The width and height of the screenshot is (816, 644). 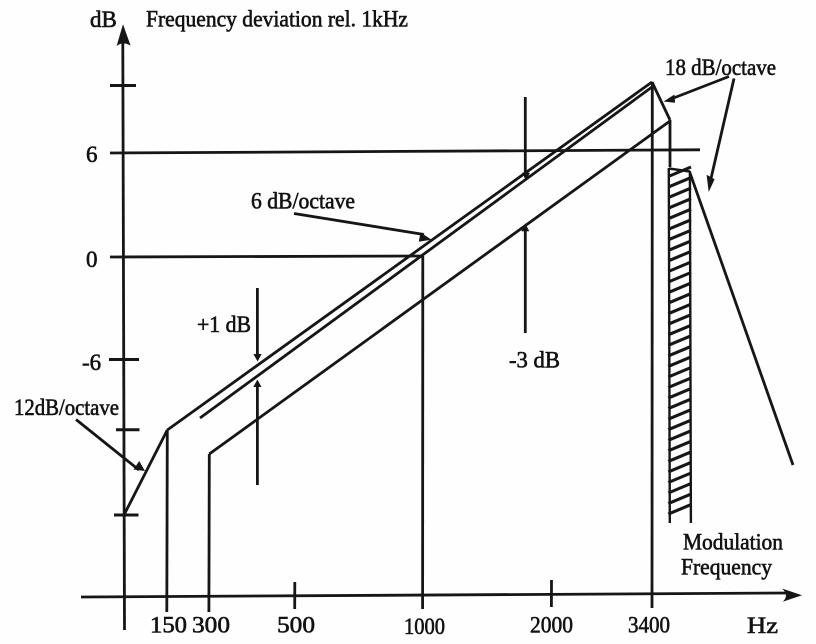 What do you see at coordinates (726, 567) in the screenshot?
I see `svg-text: Frequency` at bounding box center [726, 567].